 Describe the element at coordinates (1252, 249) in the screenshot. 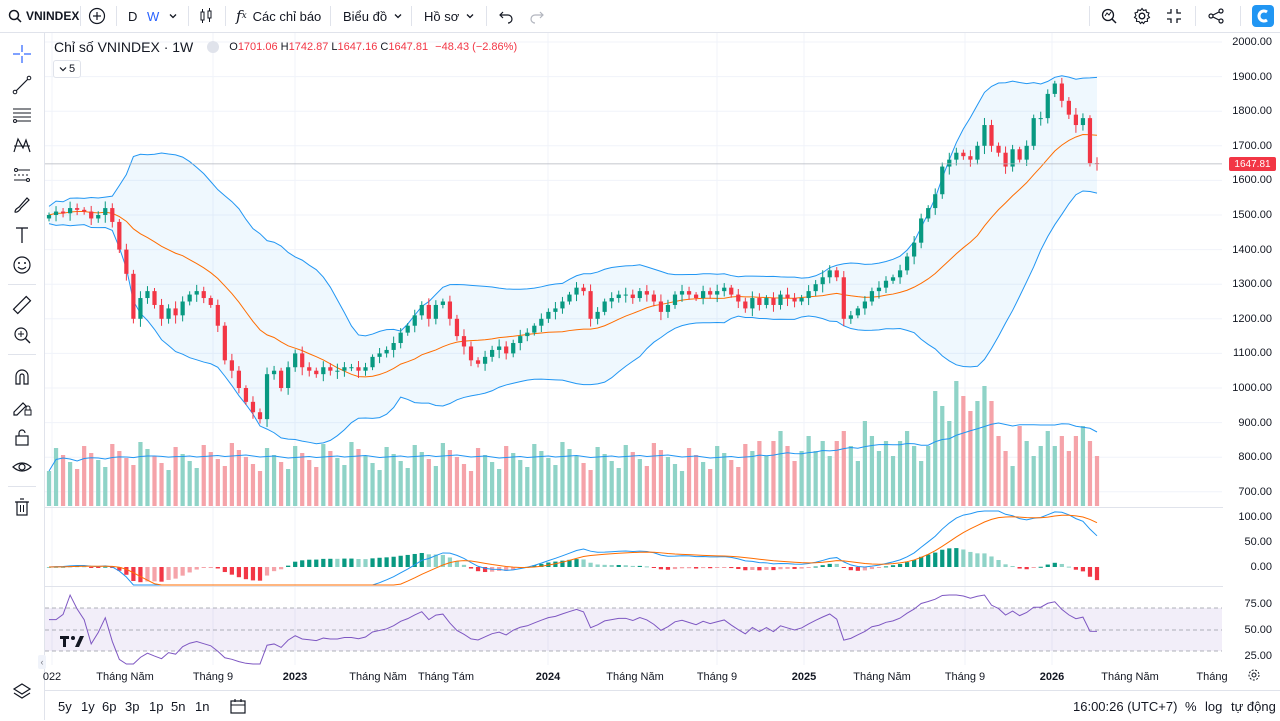

I see `price-axis-label: 1400.00` at that location.